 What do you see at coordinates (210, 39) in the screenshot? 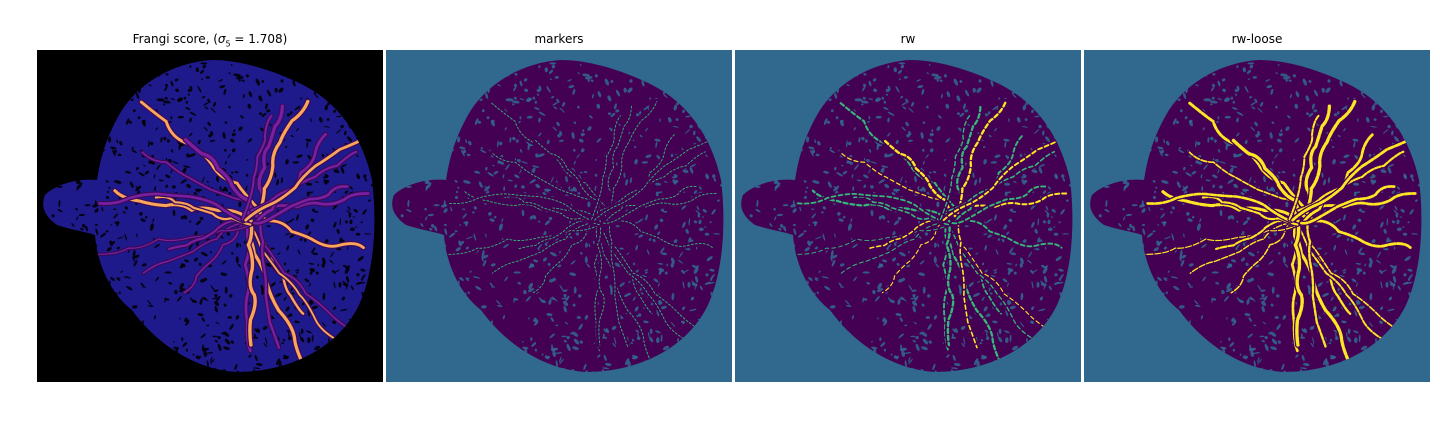
I see `panel-title: Frangi score, (σ5 = 1.708)` at bounding box center [210, 39].